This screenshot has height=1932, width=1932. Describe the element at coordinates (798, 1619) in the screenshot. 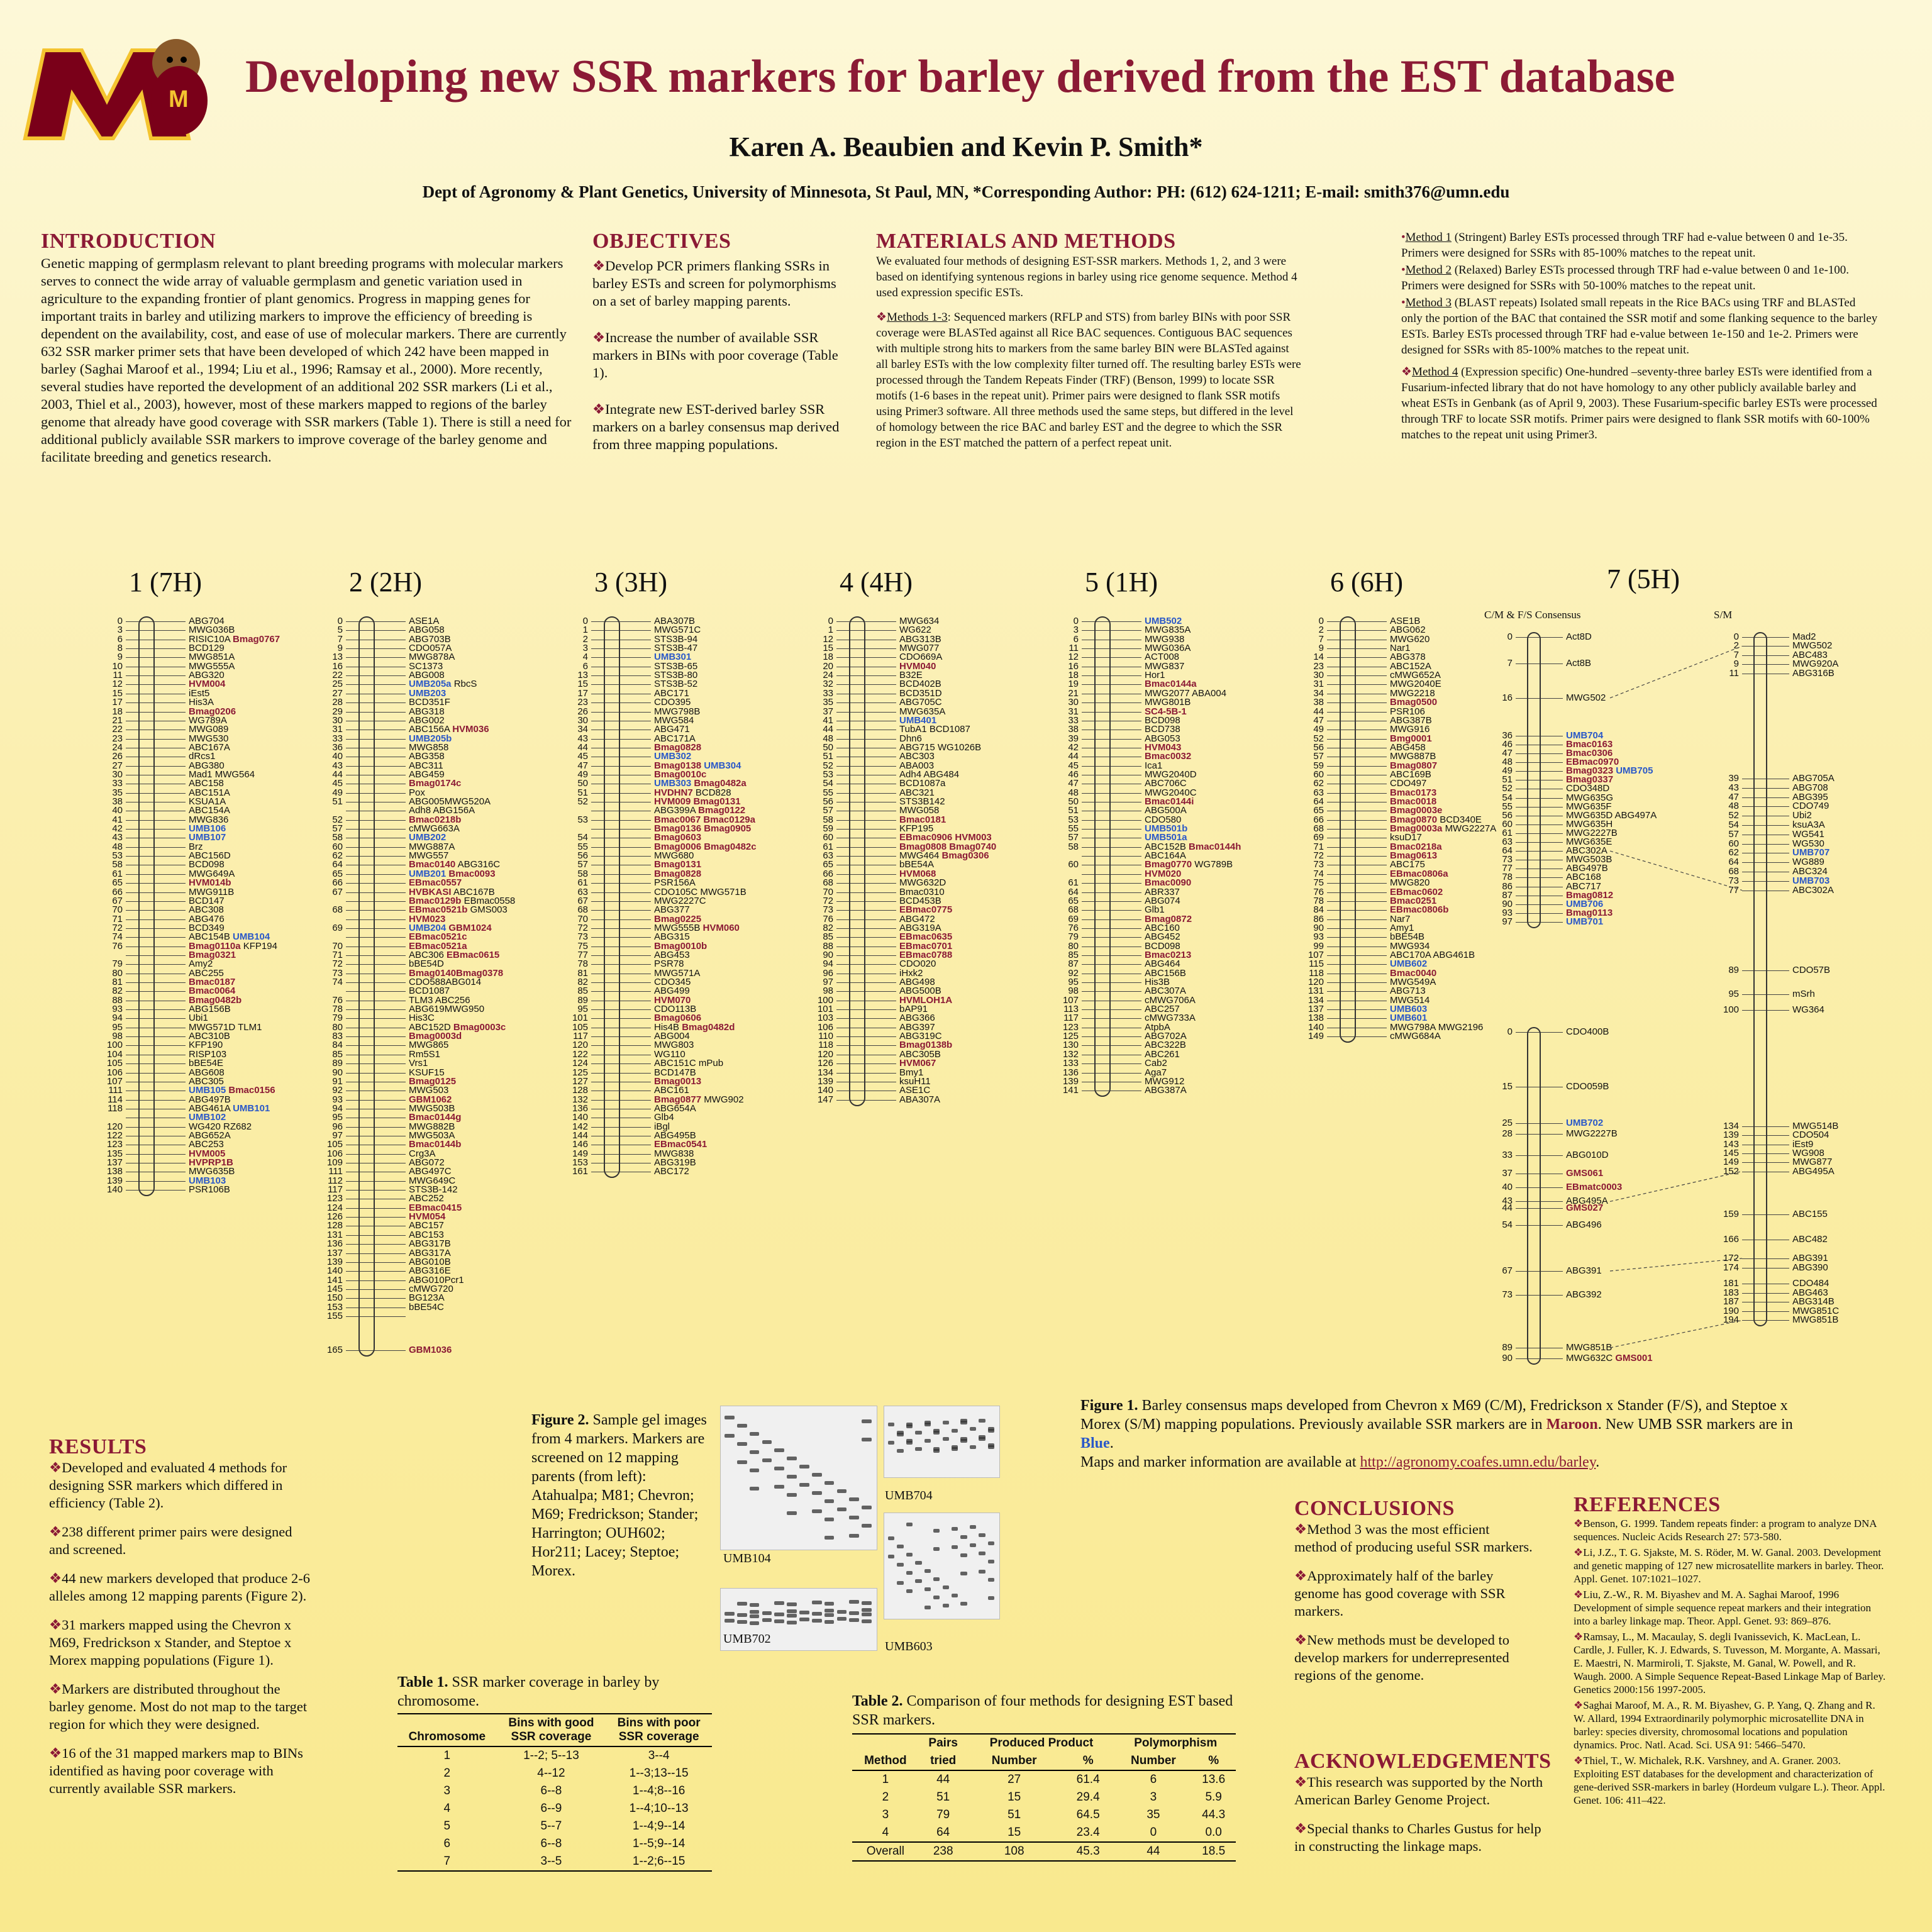

I see `gel-image` at that location.